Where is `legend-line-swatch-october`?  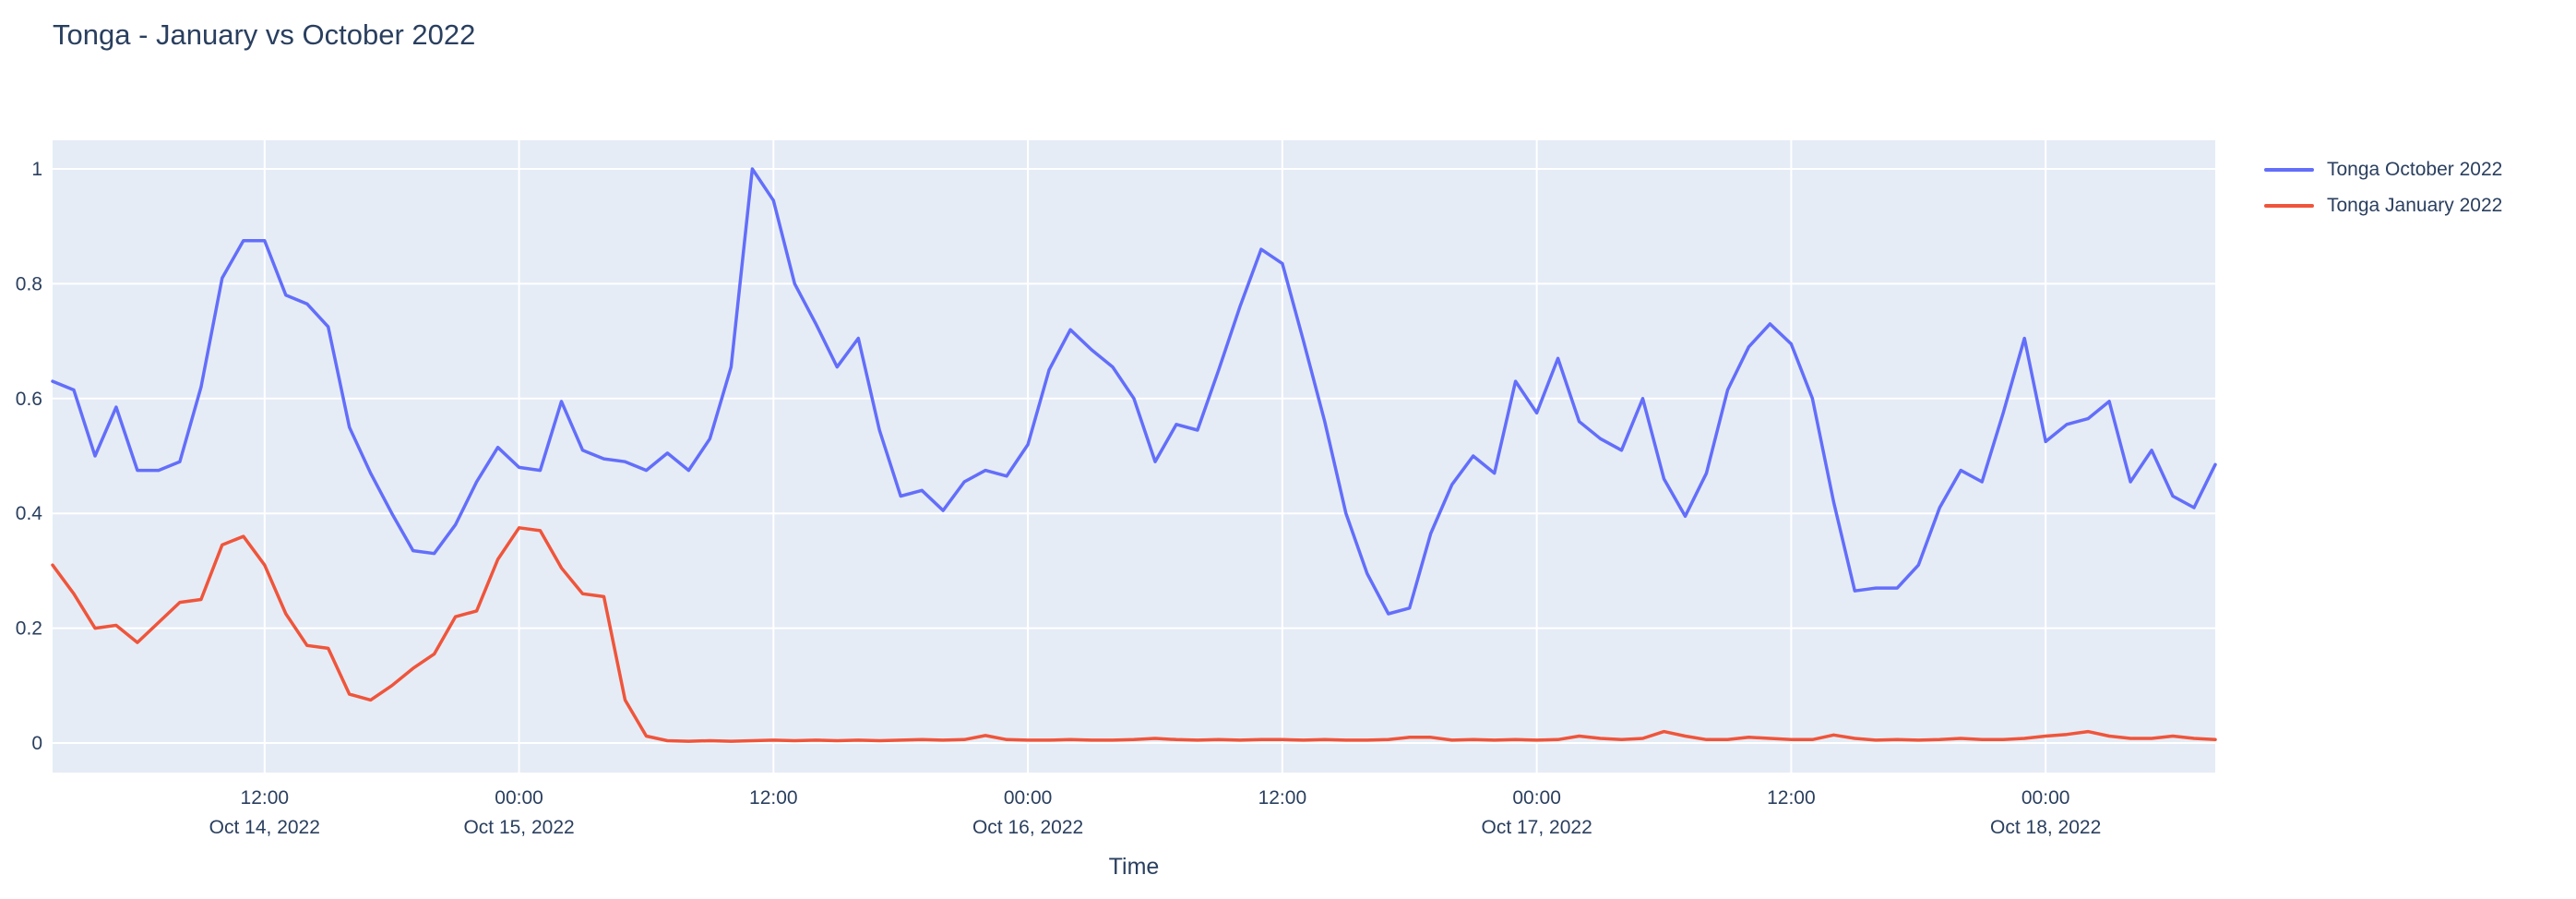 legend-line-swatch-october is located at coordinates (2289, 169).